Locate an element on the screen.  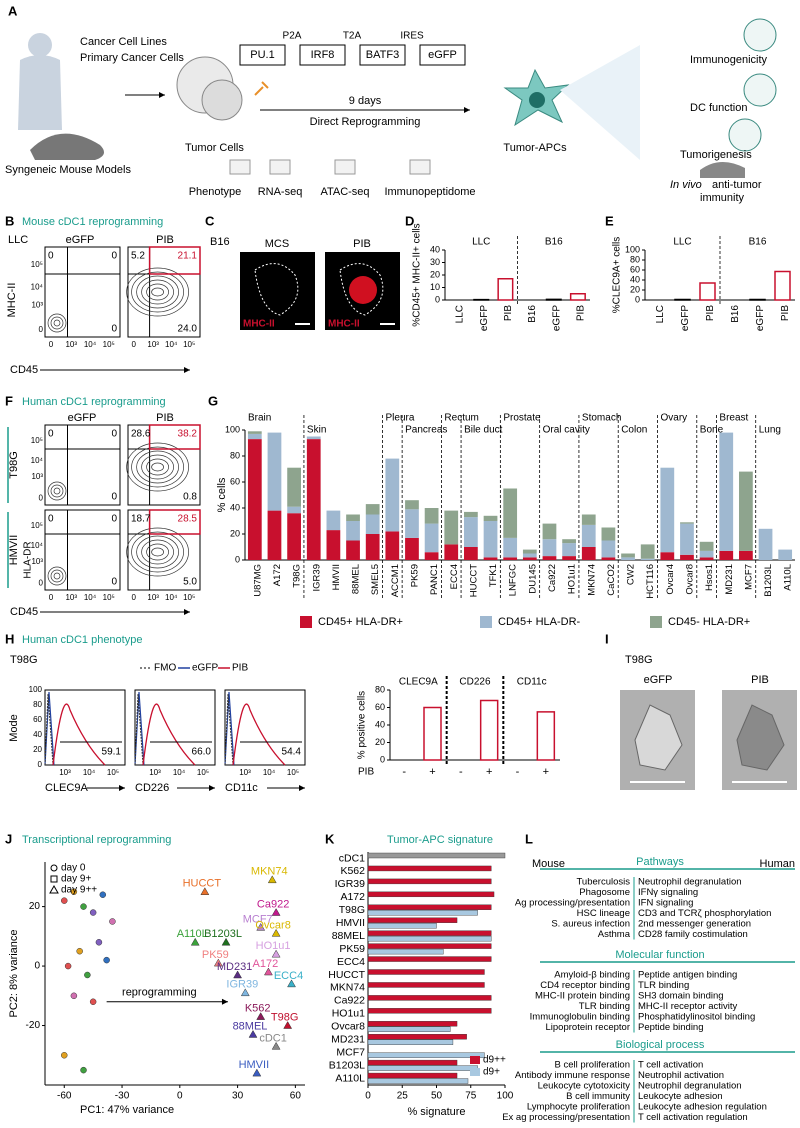
panel-letter: G is located at coordinates (213, 400).